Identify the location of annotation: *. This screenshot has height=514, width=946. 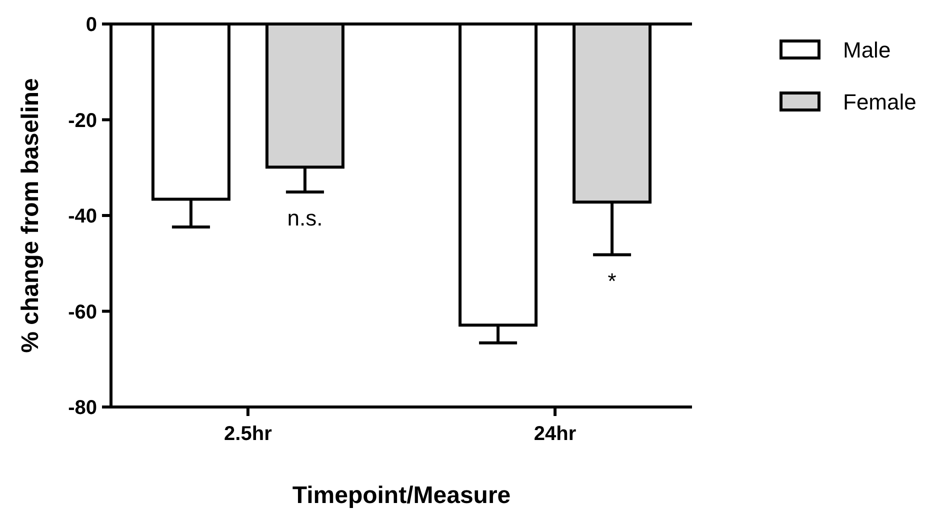
(612, 281).